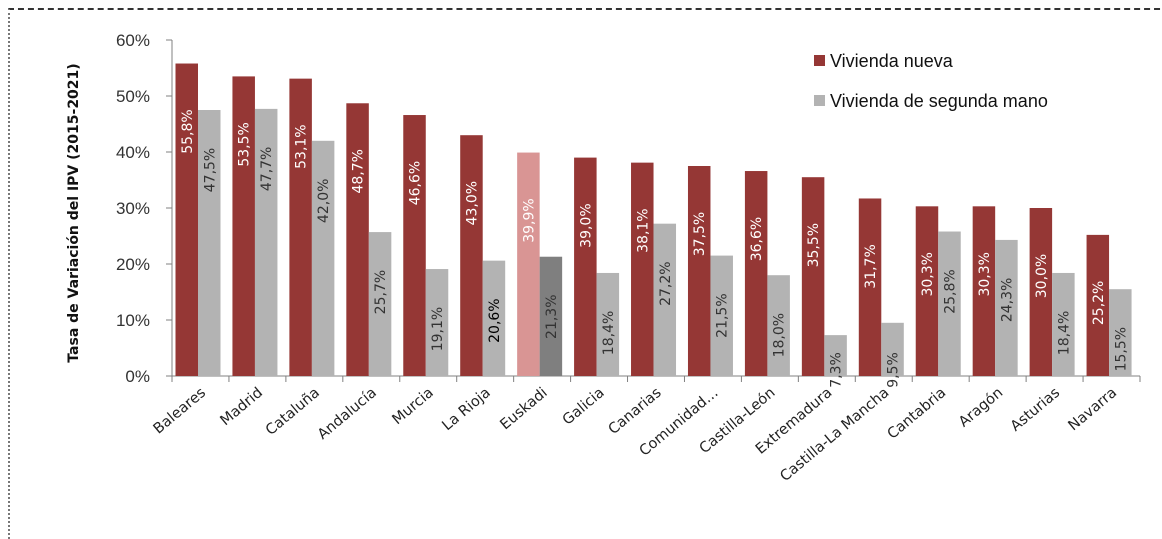  Describe the element at coordinates (133, 96) in the screenshot. I see `y-tick-label: 50%` at that location.